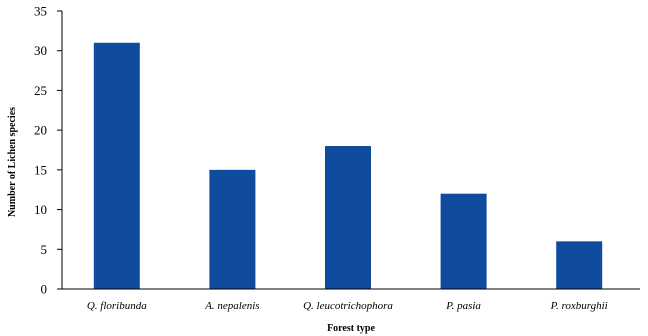 The image size is (648, 336). What do you see at coordinates (40, 90) in the screenshot?
I see `y-tick-label: 25` at bounding box center [40, 90].